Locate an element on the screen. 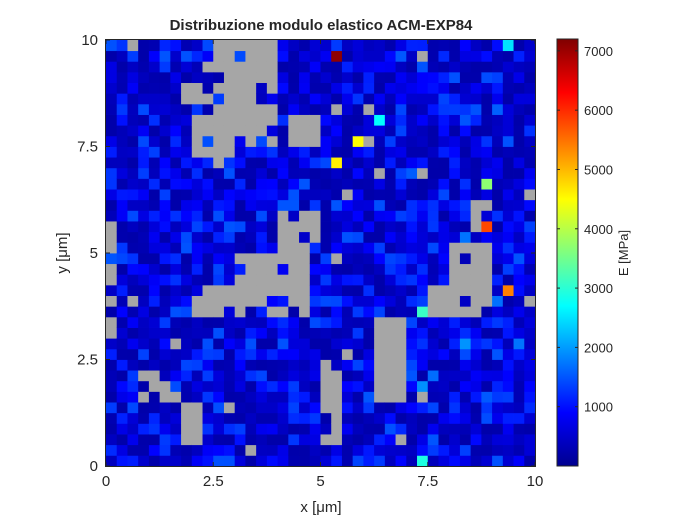  colorbar-label: E [MPa] is located at coordinates (623, 253).